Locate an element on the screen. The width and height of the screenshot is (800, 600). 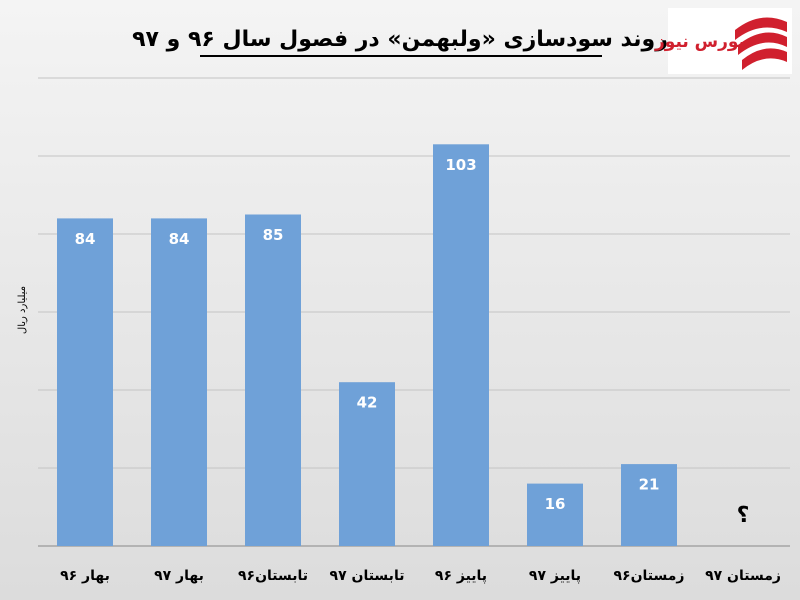
x-tick-label: تابستان۹۶ is located at coordinates (273, 576).